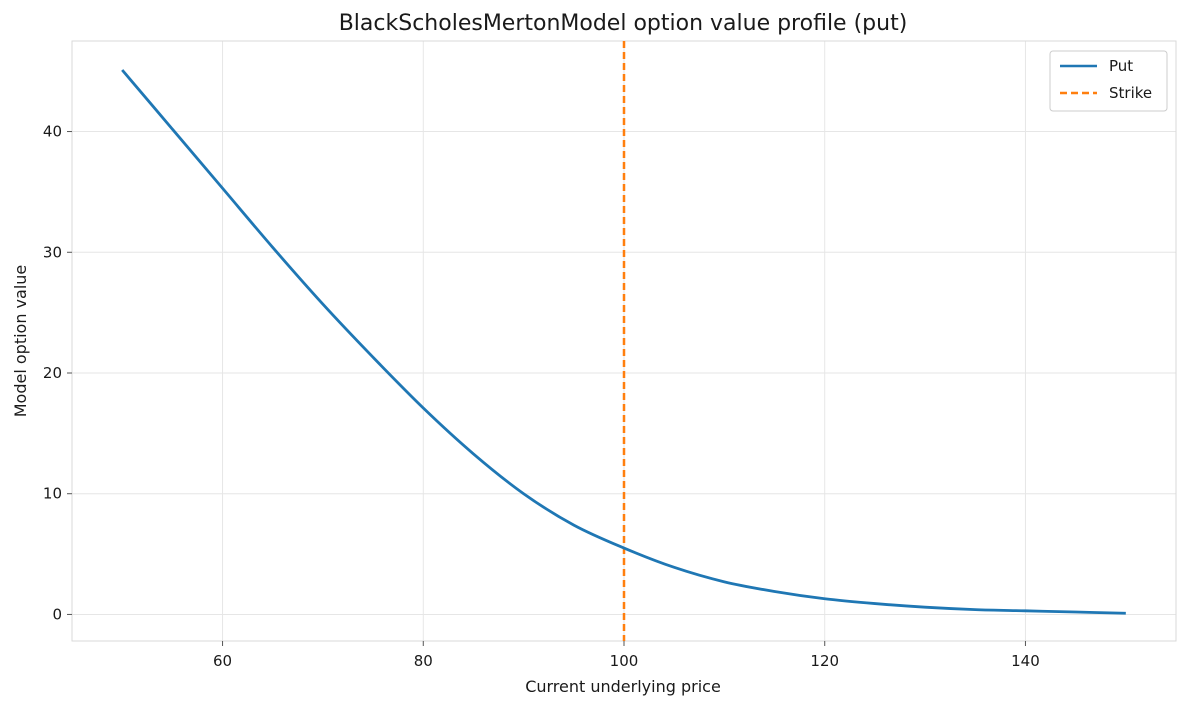 The width and height of the screenshot is (1188, 708). I want to click on y-axis-ticks: 0 10 20 30 40, so click(57, 373).